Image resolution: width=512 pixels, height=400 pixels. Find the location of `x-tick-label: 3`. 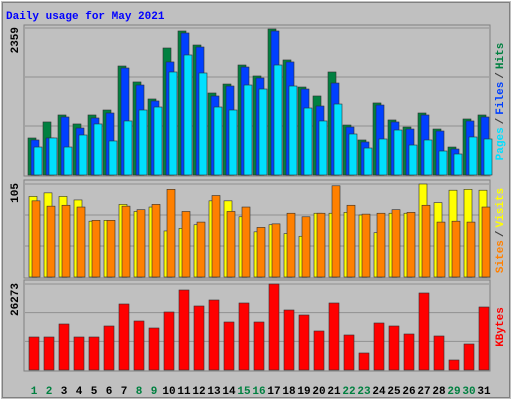

x-tick-label: 3 is located at coordinates (64, 392).